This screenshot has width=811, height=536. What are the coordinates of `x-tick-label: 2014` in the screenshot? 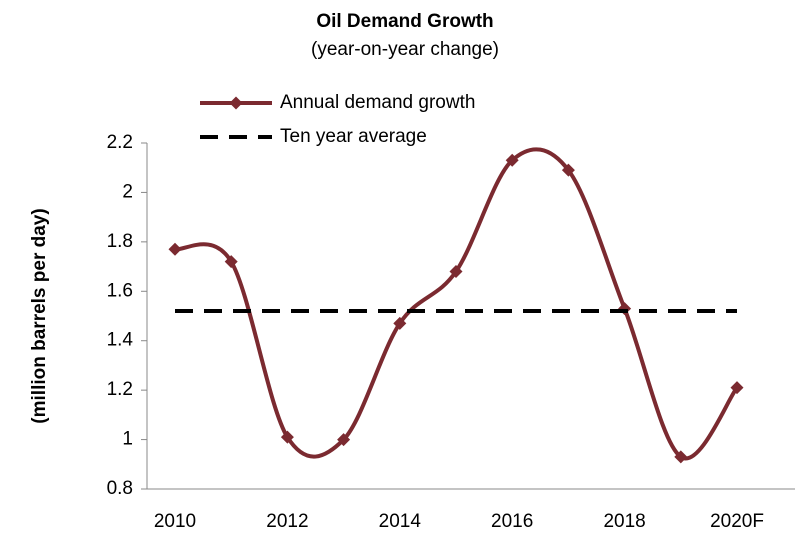 It's located at (400, 521).